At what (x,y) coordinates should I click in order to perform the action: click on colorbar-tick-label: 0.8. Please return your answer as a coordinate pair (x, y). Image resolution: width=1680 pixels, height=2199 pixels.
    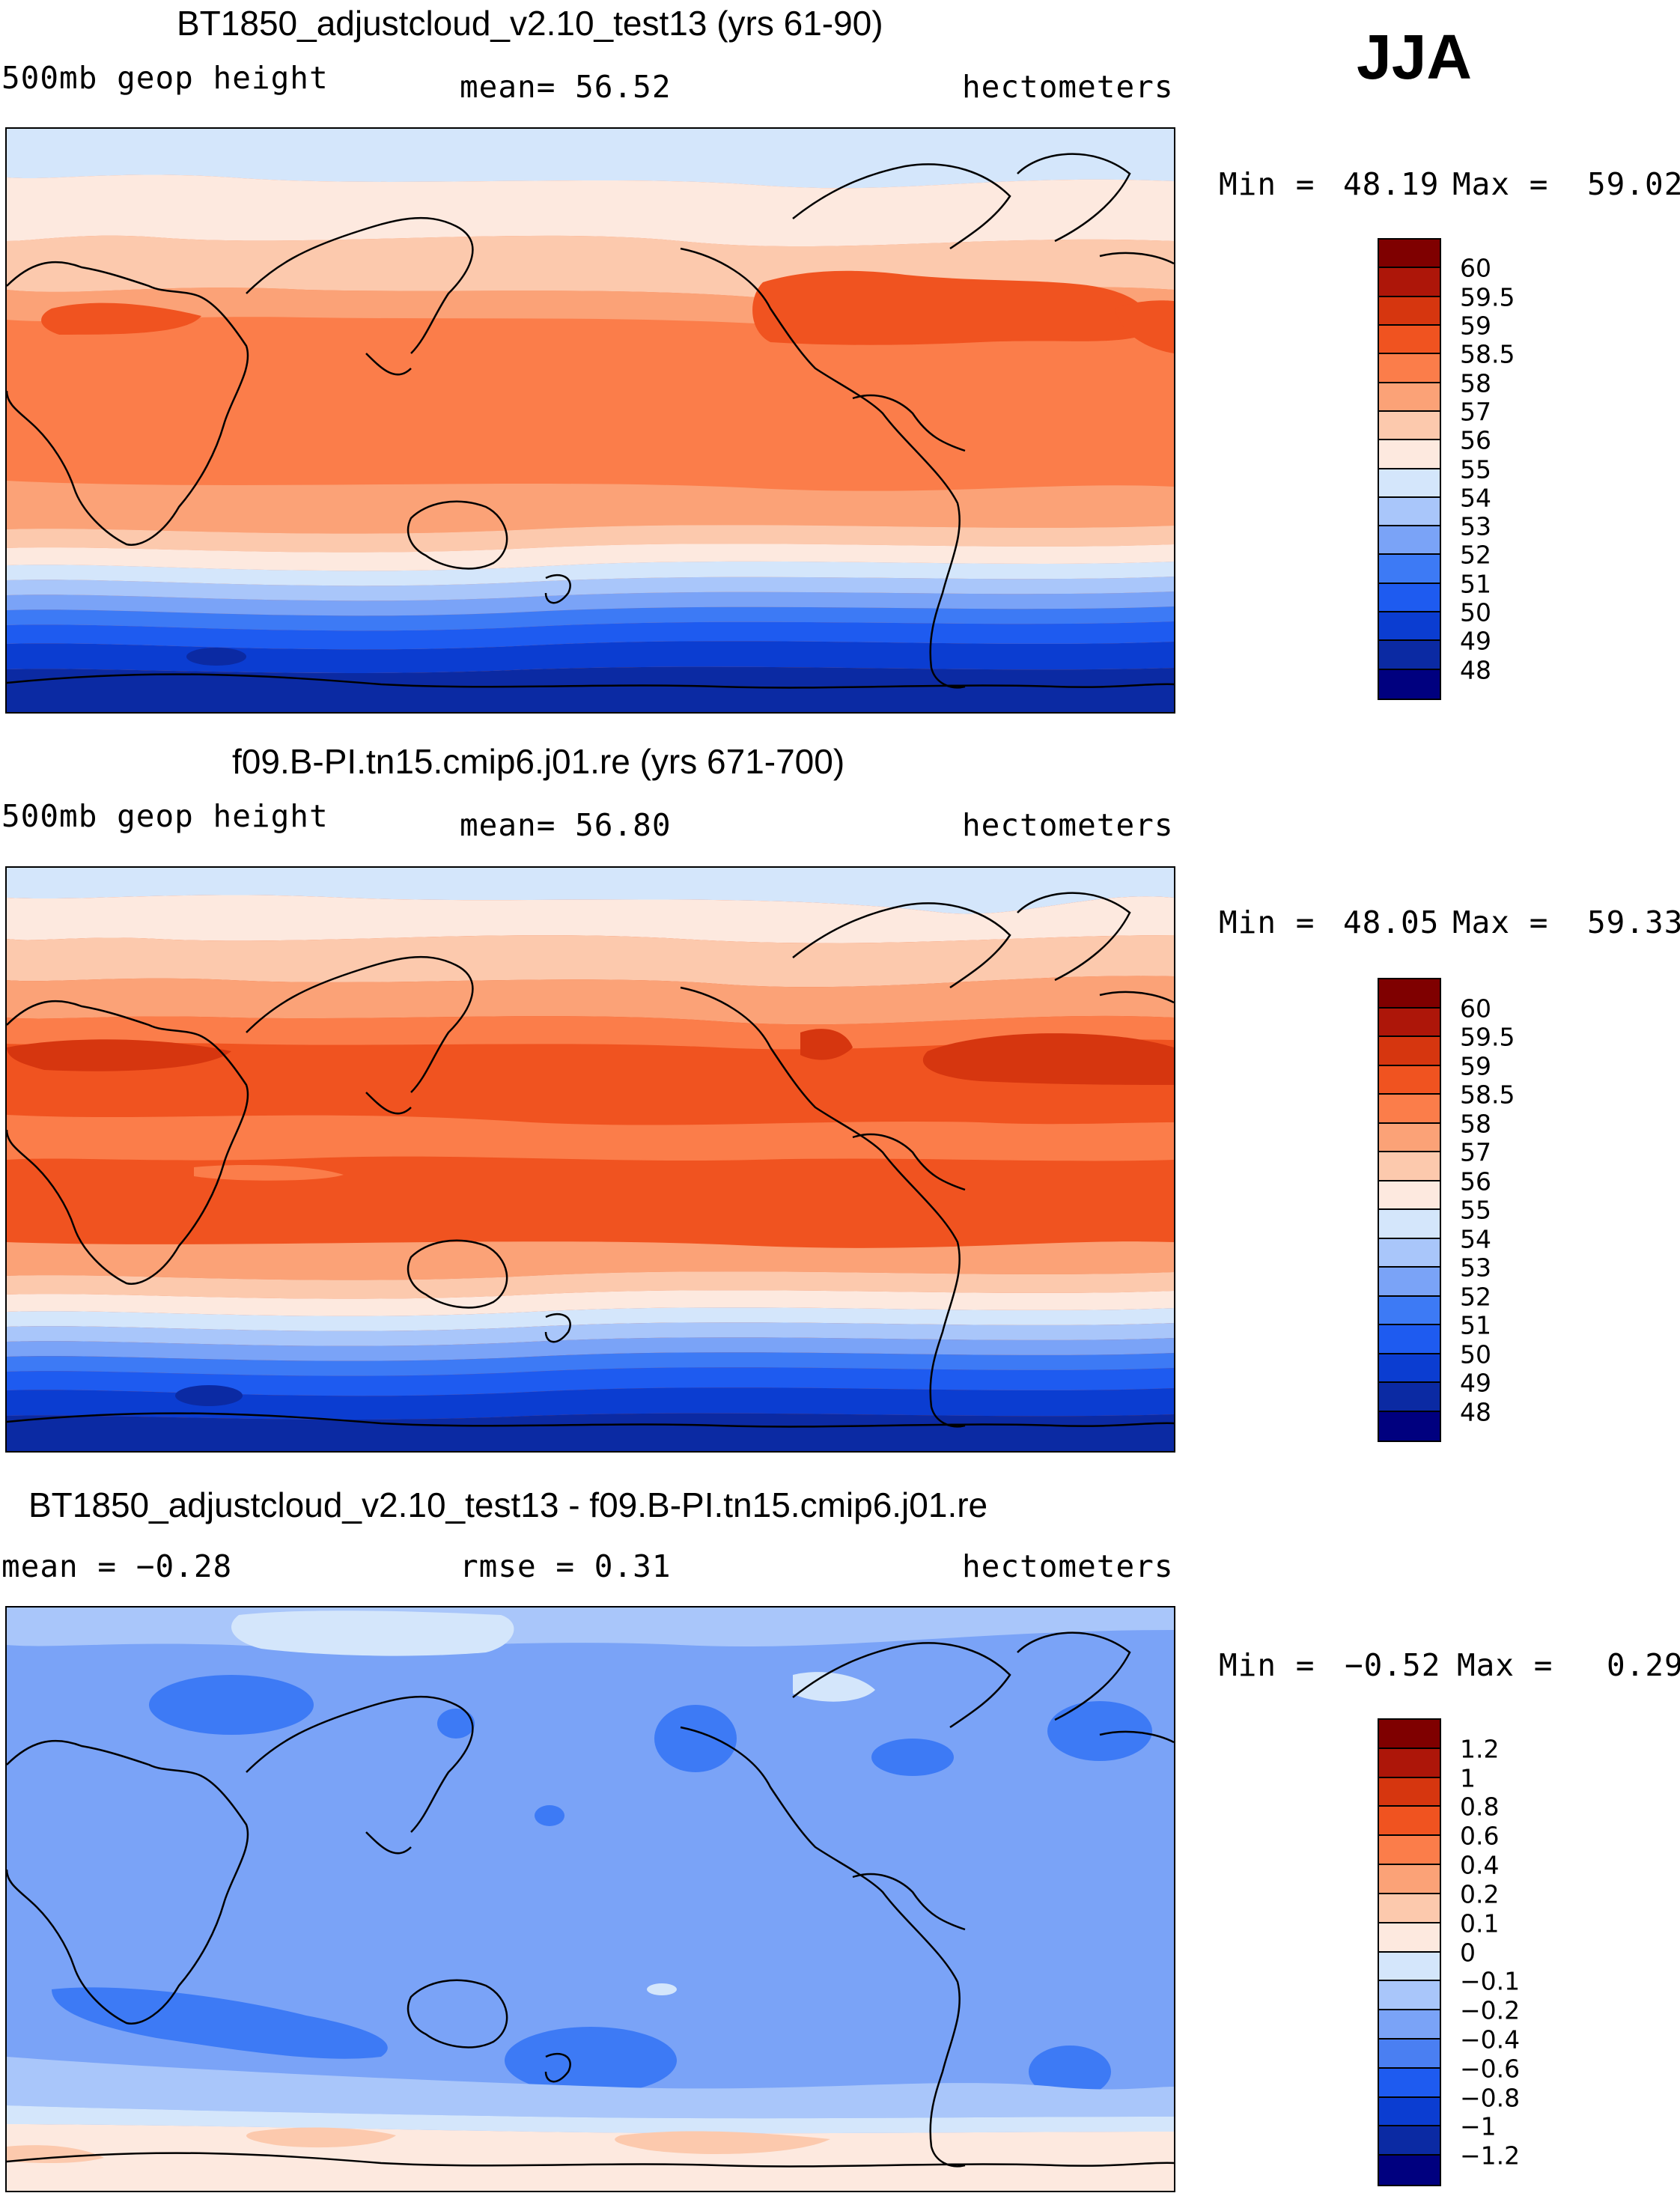
    Looking at the image, I should click on (1480, 1807).